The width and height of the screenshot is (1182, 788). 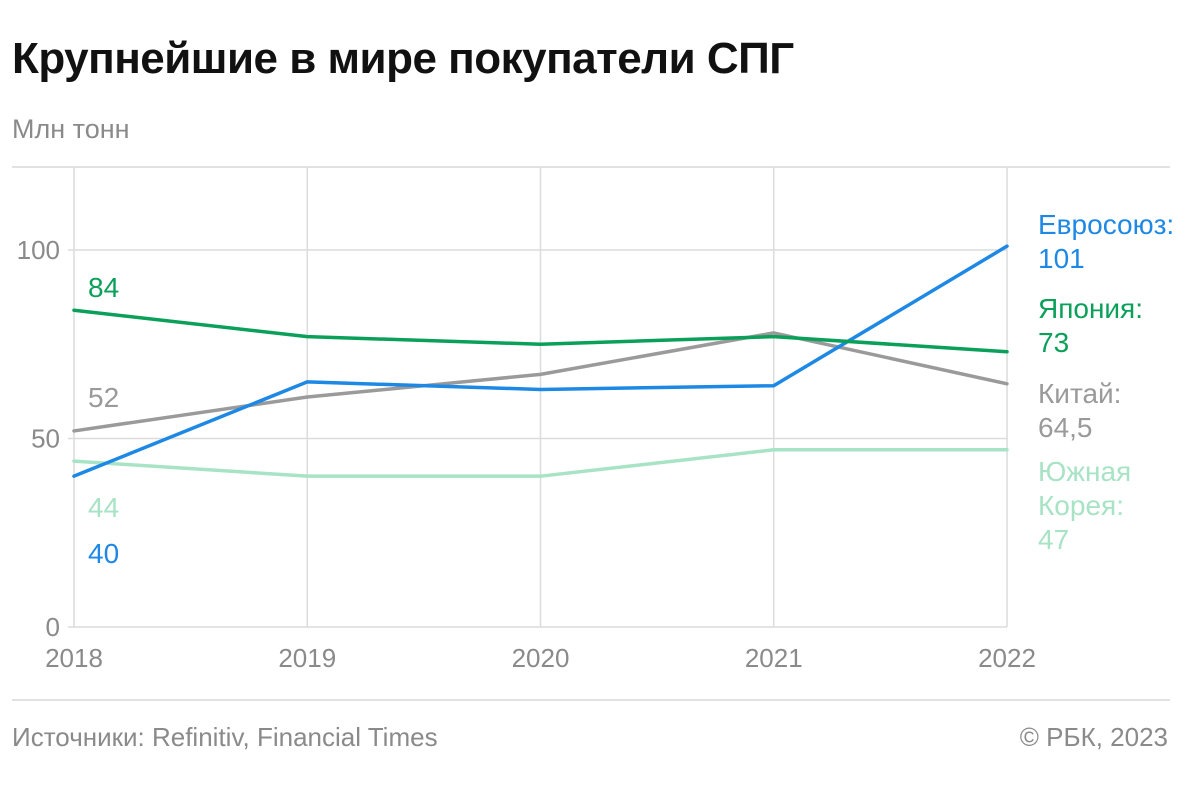 I want to click on y-axis-ticks: 0 50 100, so click(x=38, y=438).